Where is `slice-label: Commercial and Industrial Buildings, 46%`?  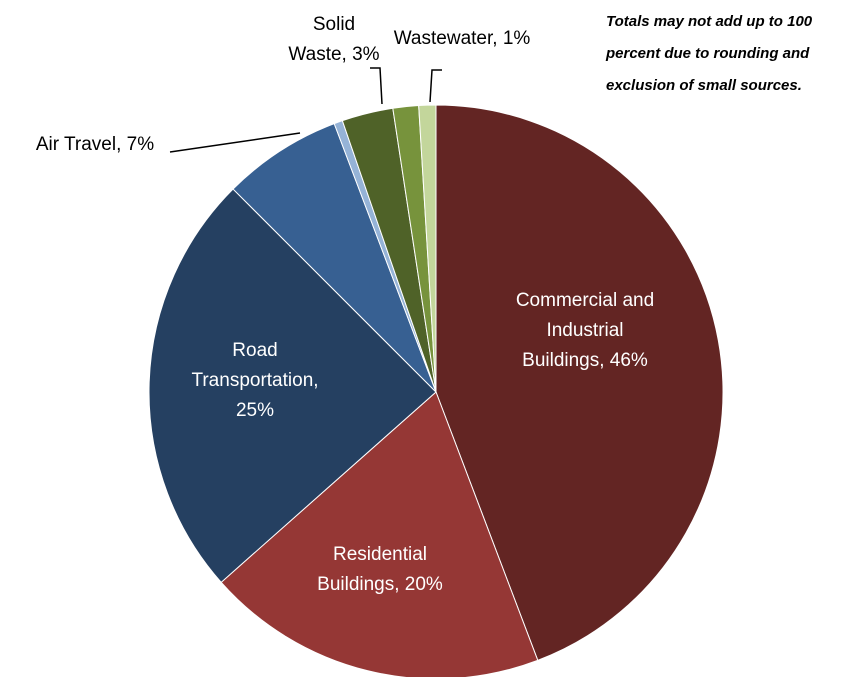 slice-label: Commercial and Industrial Buildings, 46% is located at coordinates (585, 330).